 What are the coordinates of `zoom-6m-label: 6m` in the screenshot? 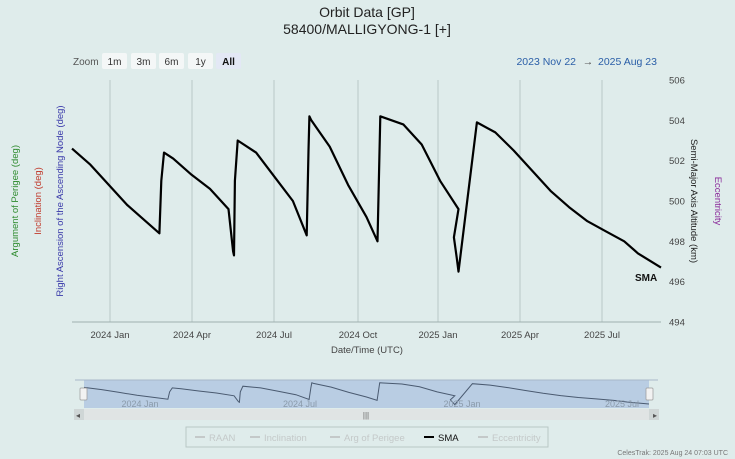 It's located at (172, 62).